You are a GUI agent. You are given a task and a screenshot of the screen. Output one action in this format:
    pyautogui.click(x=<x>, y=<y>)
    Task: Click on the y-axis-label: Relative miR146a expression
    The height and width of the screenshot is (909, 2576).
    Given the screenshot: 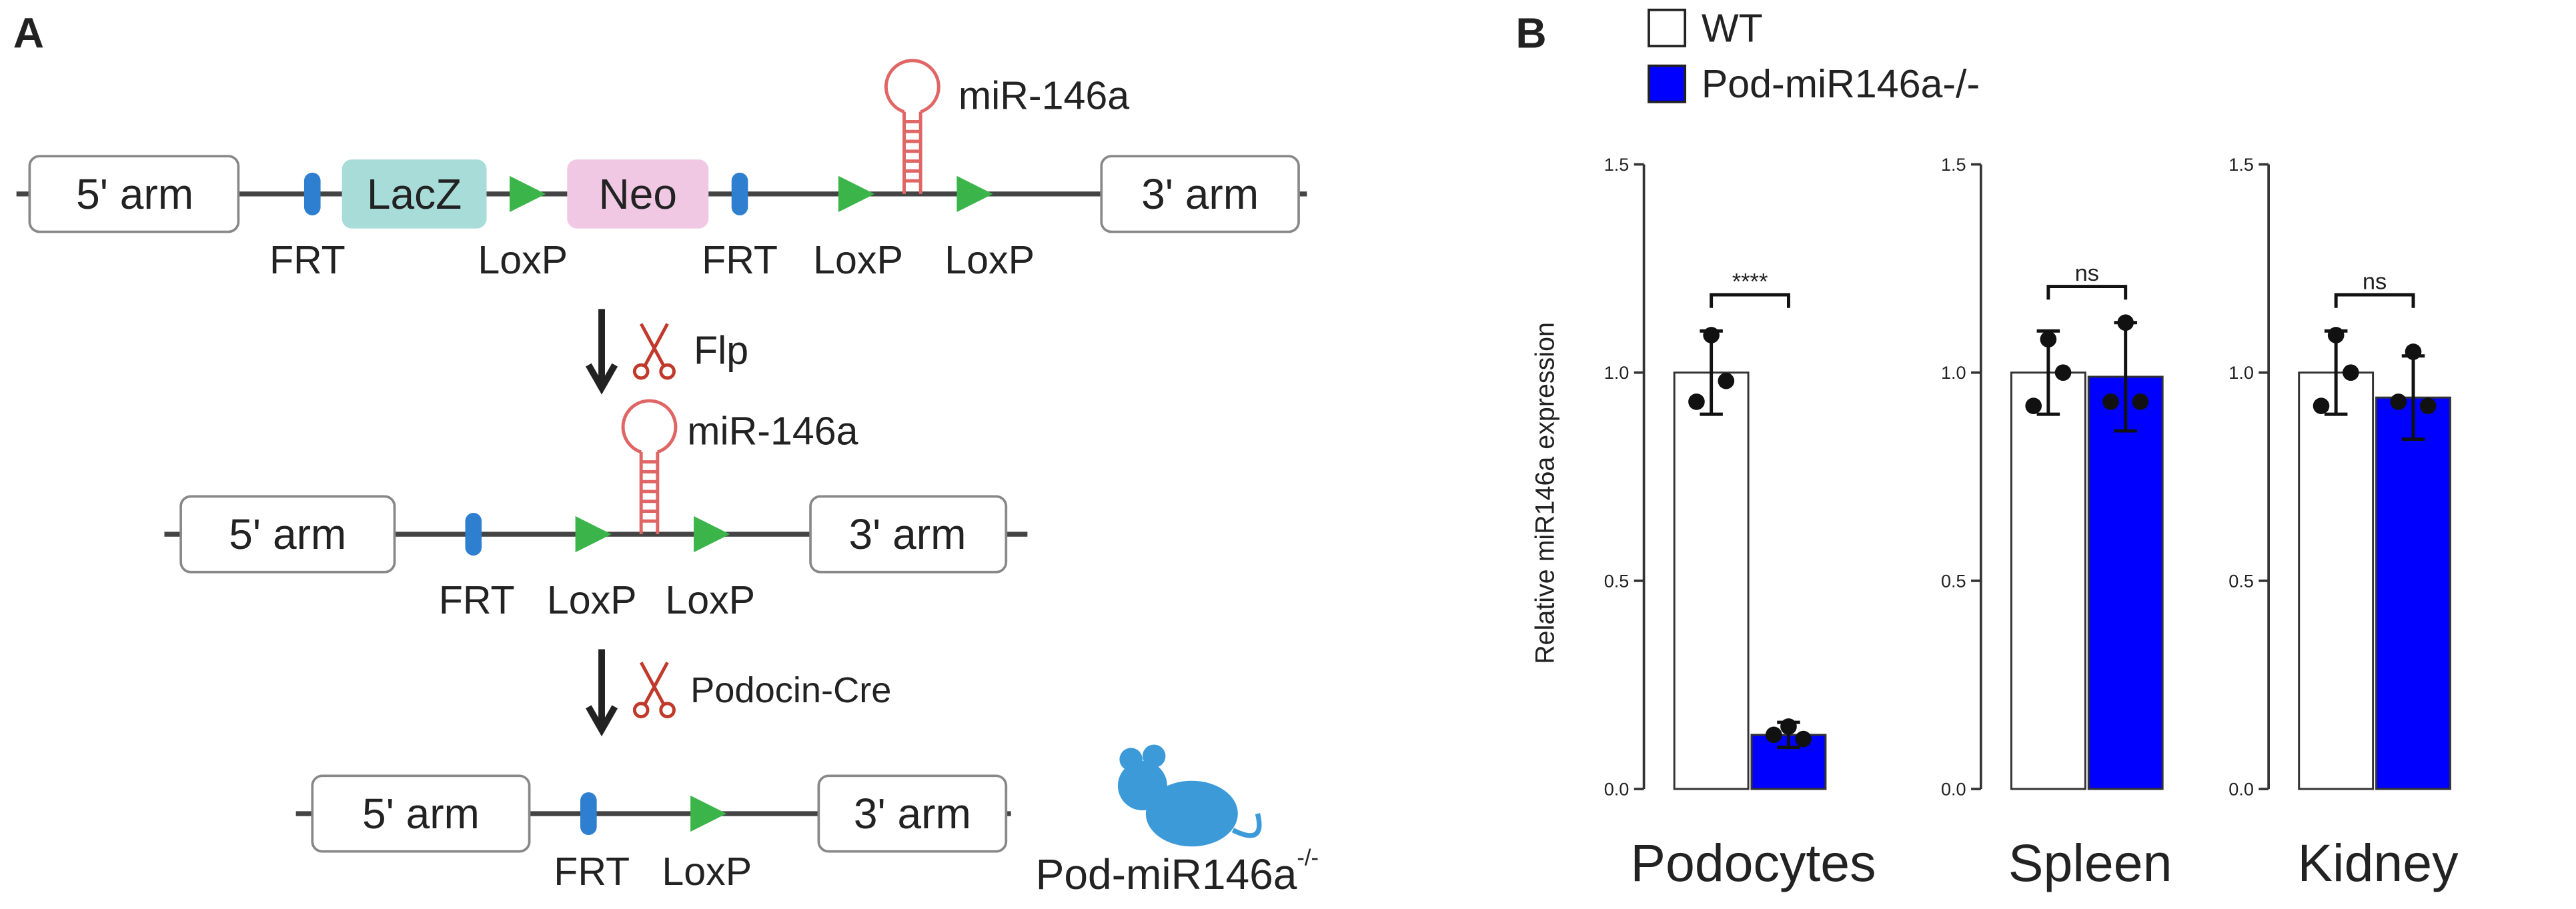 What is the action you would take?
    pyautogui.click(x=1546, y=493)
    